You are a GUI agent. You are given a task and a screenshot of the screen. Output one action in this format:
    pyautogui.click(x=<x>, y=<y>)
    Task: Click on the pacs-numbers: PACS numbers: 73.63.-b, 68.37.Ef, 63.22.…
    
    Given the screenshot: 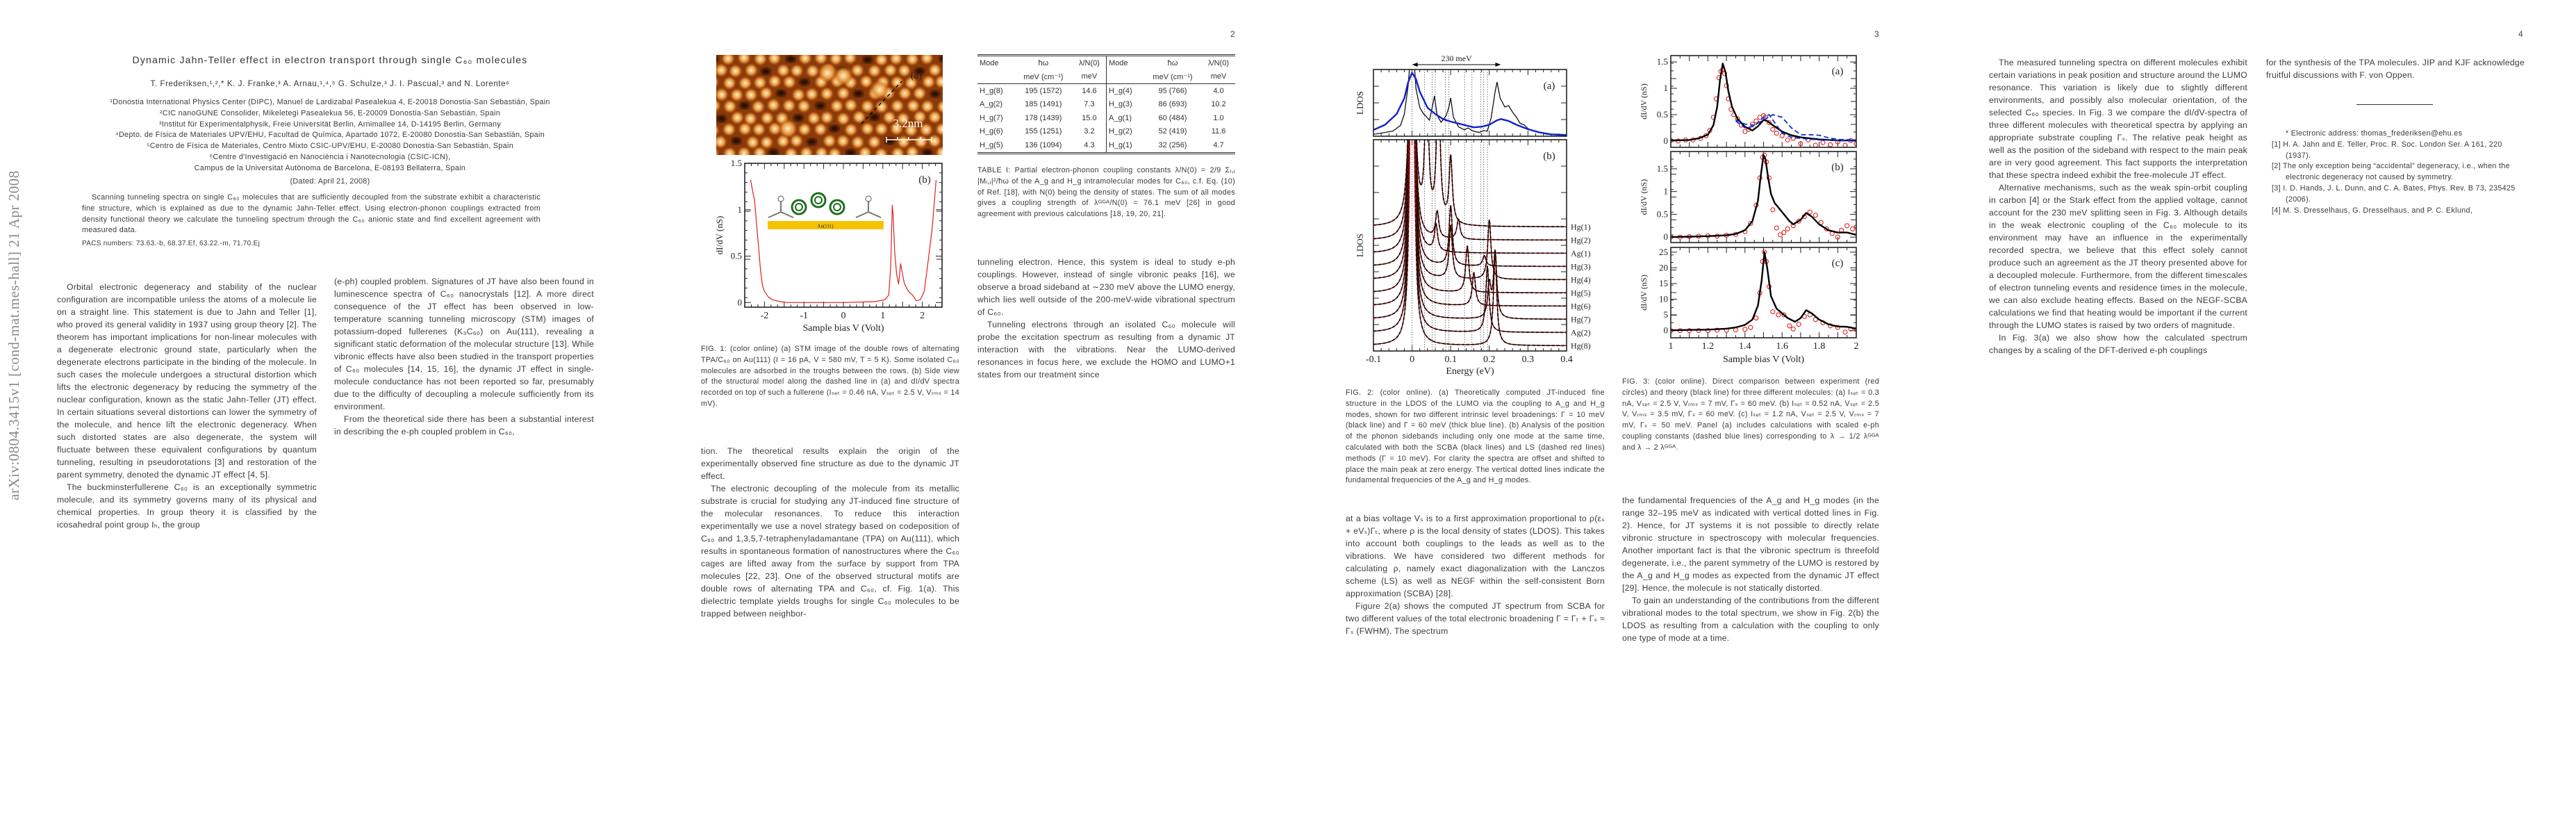 What is the action you would take?
    pyautogui.click(x=172, y=243)
    